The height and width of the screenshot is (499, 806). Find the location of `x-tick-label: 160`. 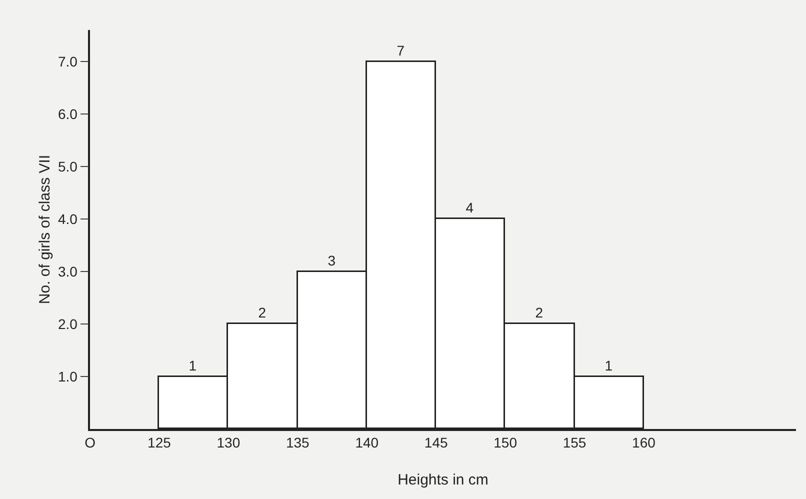

x-tick-label: 160 is located at coordinates (644, 442).